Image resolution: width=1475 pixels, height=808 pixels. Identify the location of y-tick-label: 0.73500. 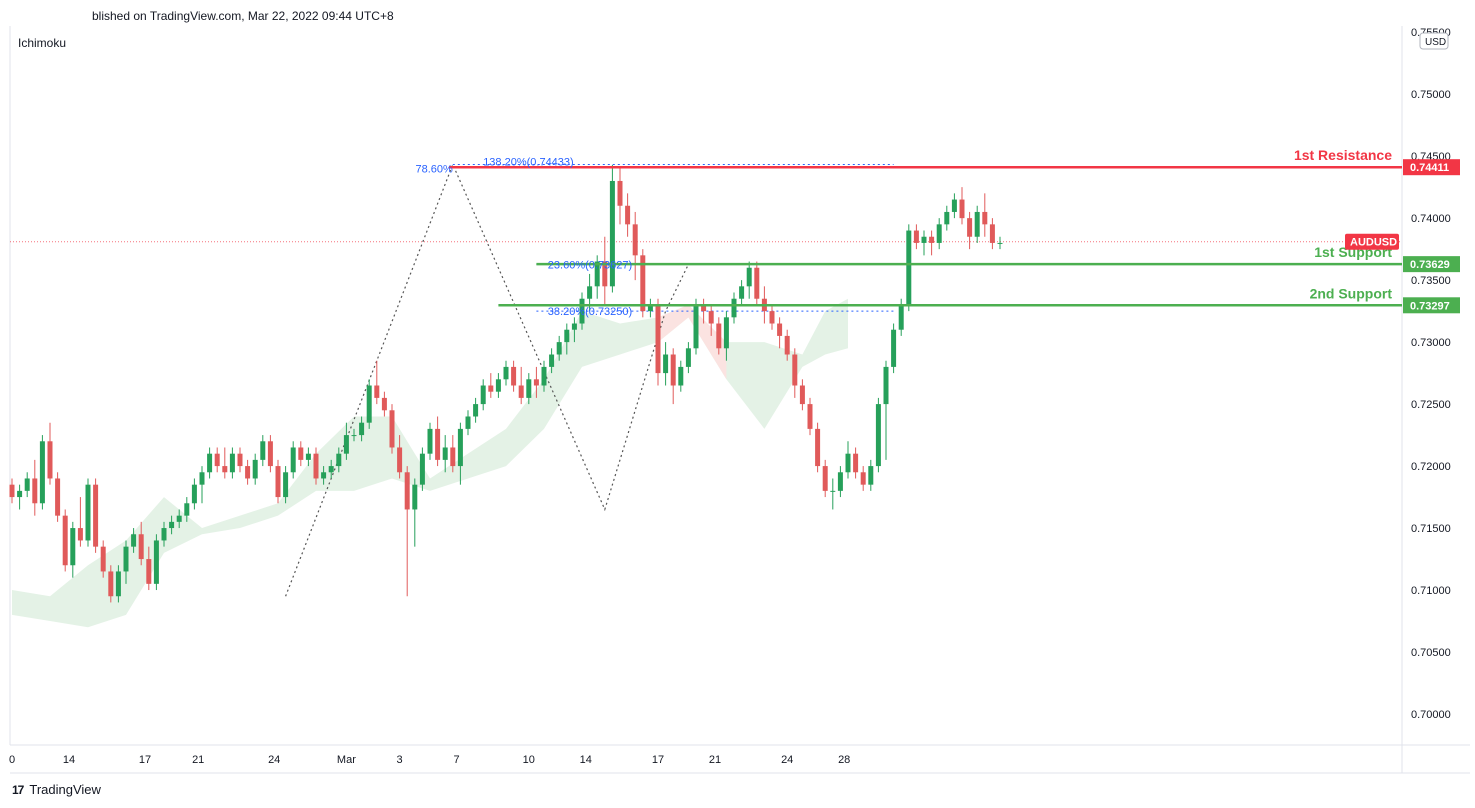
(1431, 281).